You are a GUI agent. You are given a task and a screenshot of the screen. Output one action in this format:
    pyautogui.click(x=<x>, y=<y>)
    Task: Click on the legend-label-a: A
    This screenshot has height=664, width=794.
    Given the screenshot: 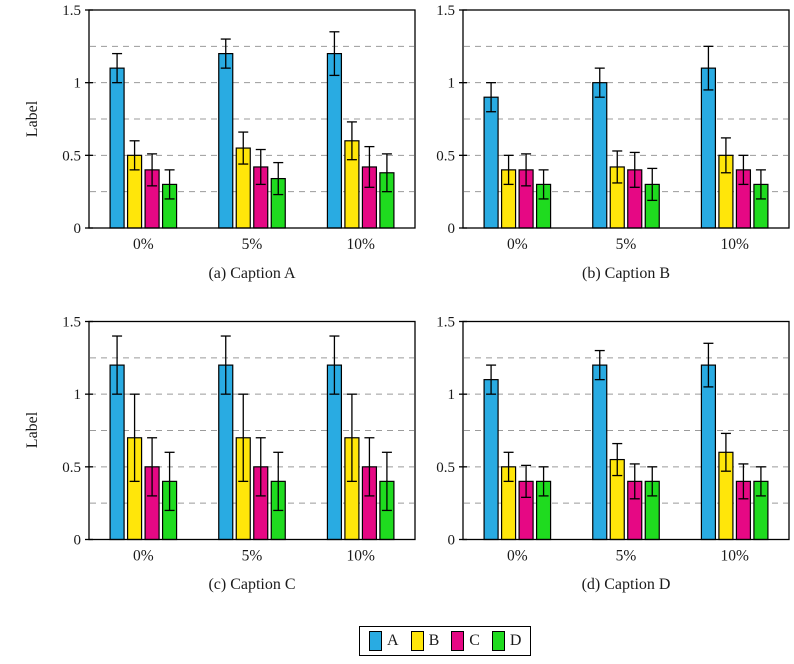 What is the action you would take?
    pyautogui.click(x=393, y=640)
    